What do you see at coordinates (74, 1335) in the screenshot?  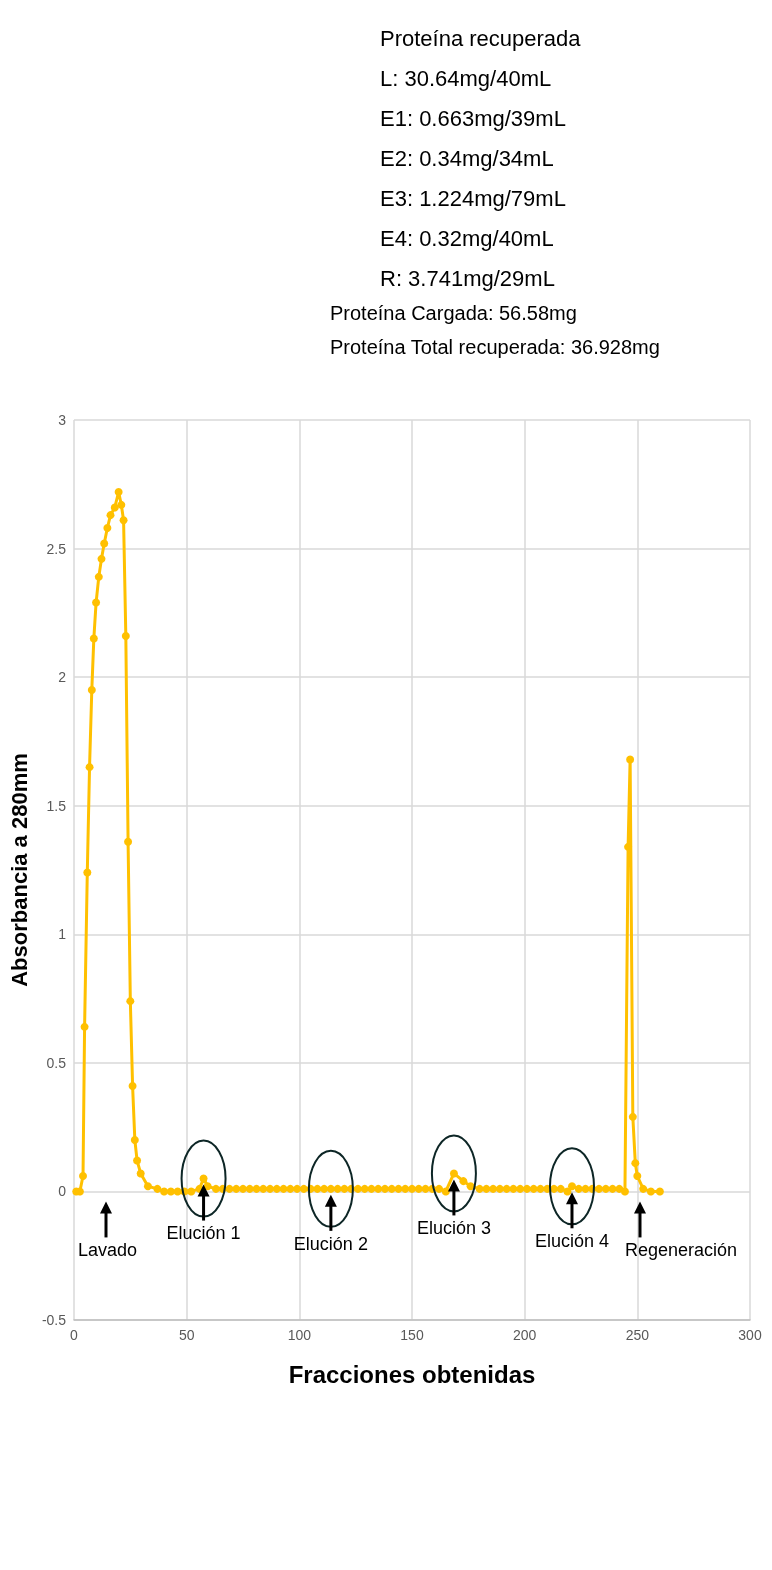 I see `x-tick-label: 0` at bounding box center [74, 1335].